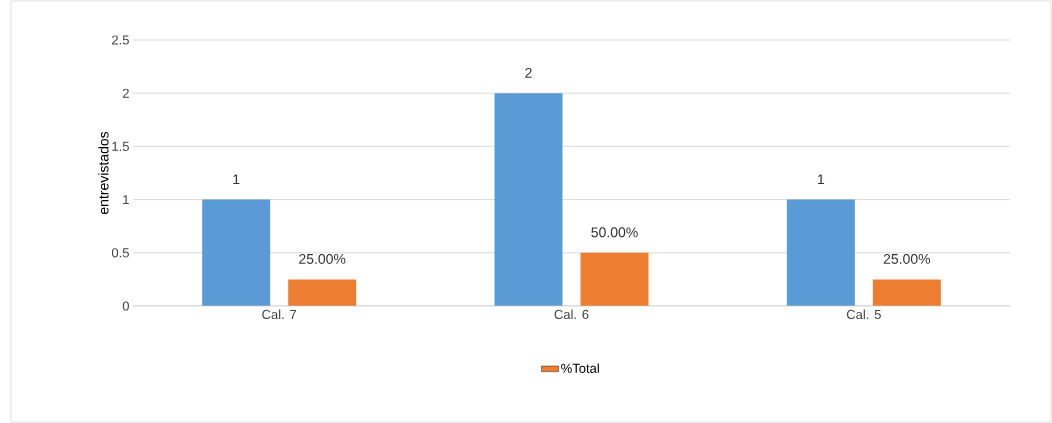  What do you see at coordinates (279, 314) in the screenshot?
I see `x-tick-label: Cal. 7` at bounding box center [279, 314].